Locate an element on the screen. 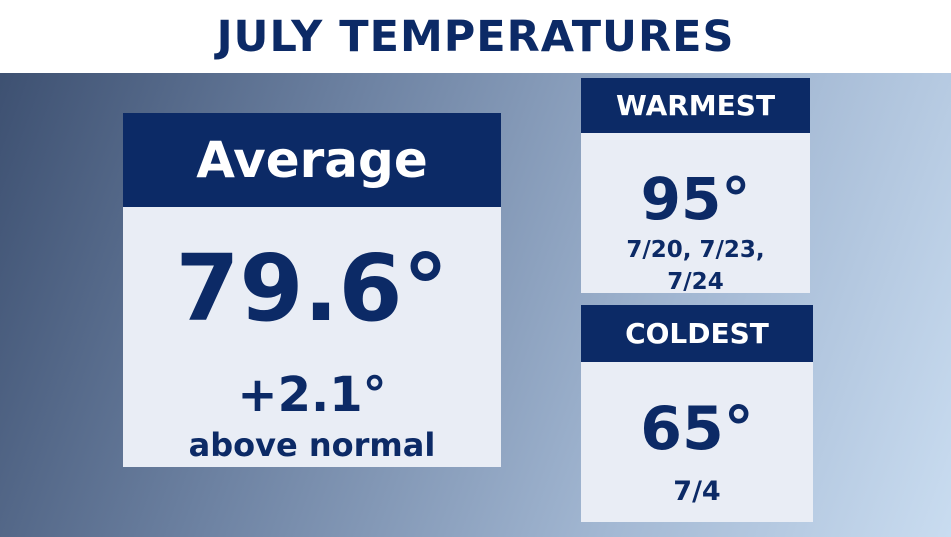 This screenshot has height=537, width=951. title-band: JULY TEMPERATURES is located at coordinates (475, 36).